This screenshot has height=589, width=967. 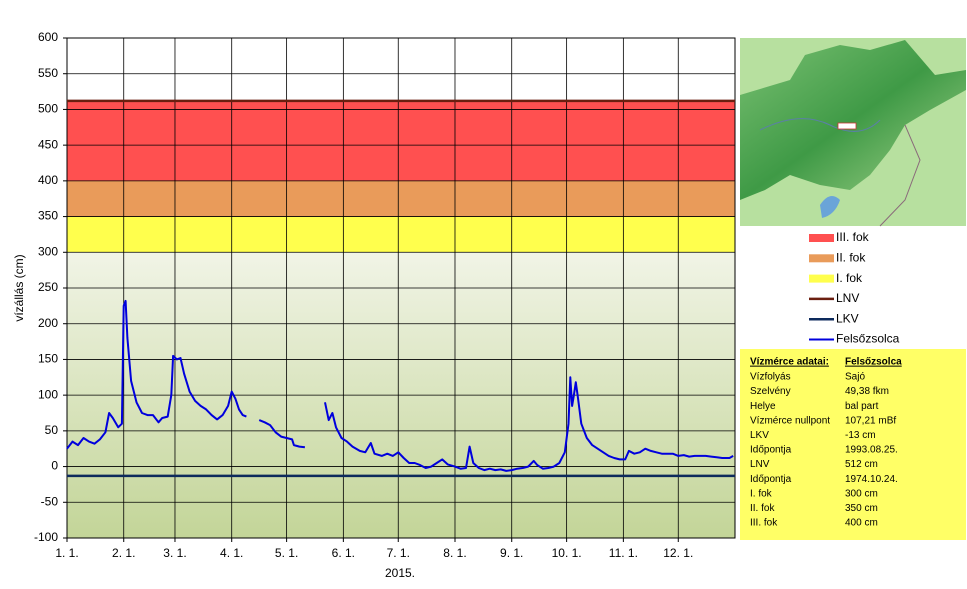 I want to click on y-tick-label: 200, so click(x=48, y=323).